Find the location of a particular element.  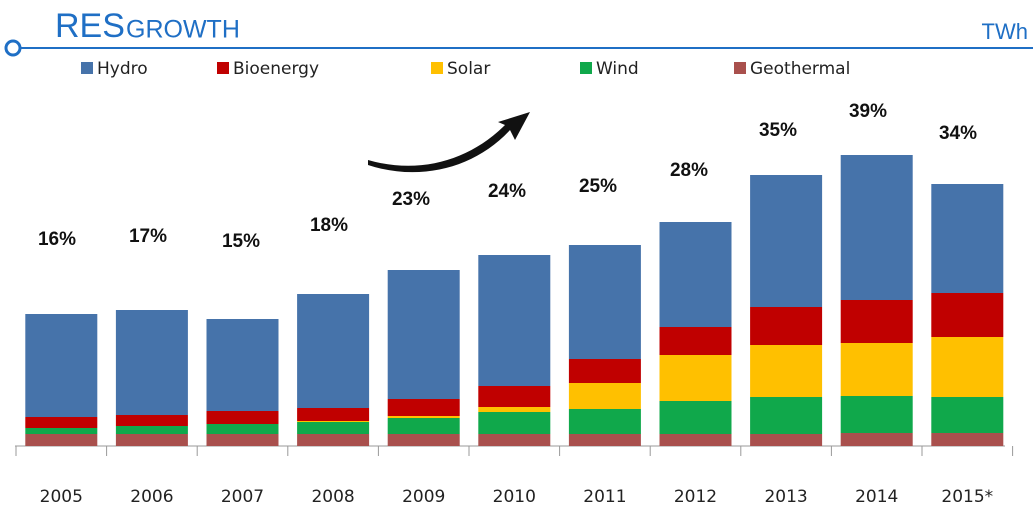

x-tick-label: 2011 is located at coordinates (604, 497).